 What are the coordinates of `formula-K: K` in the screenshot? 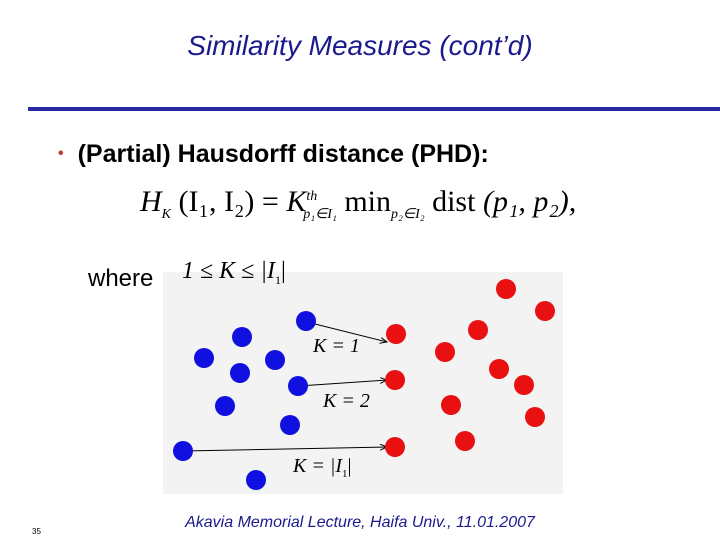 It's located at (296, 201).